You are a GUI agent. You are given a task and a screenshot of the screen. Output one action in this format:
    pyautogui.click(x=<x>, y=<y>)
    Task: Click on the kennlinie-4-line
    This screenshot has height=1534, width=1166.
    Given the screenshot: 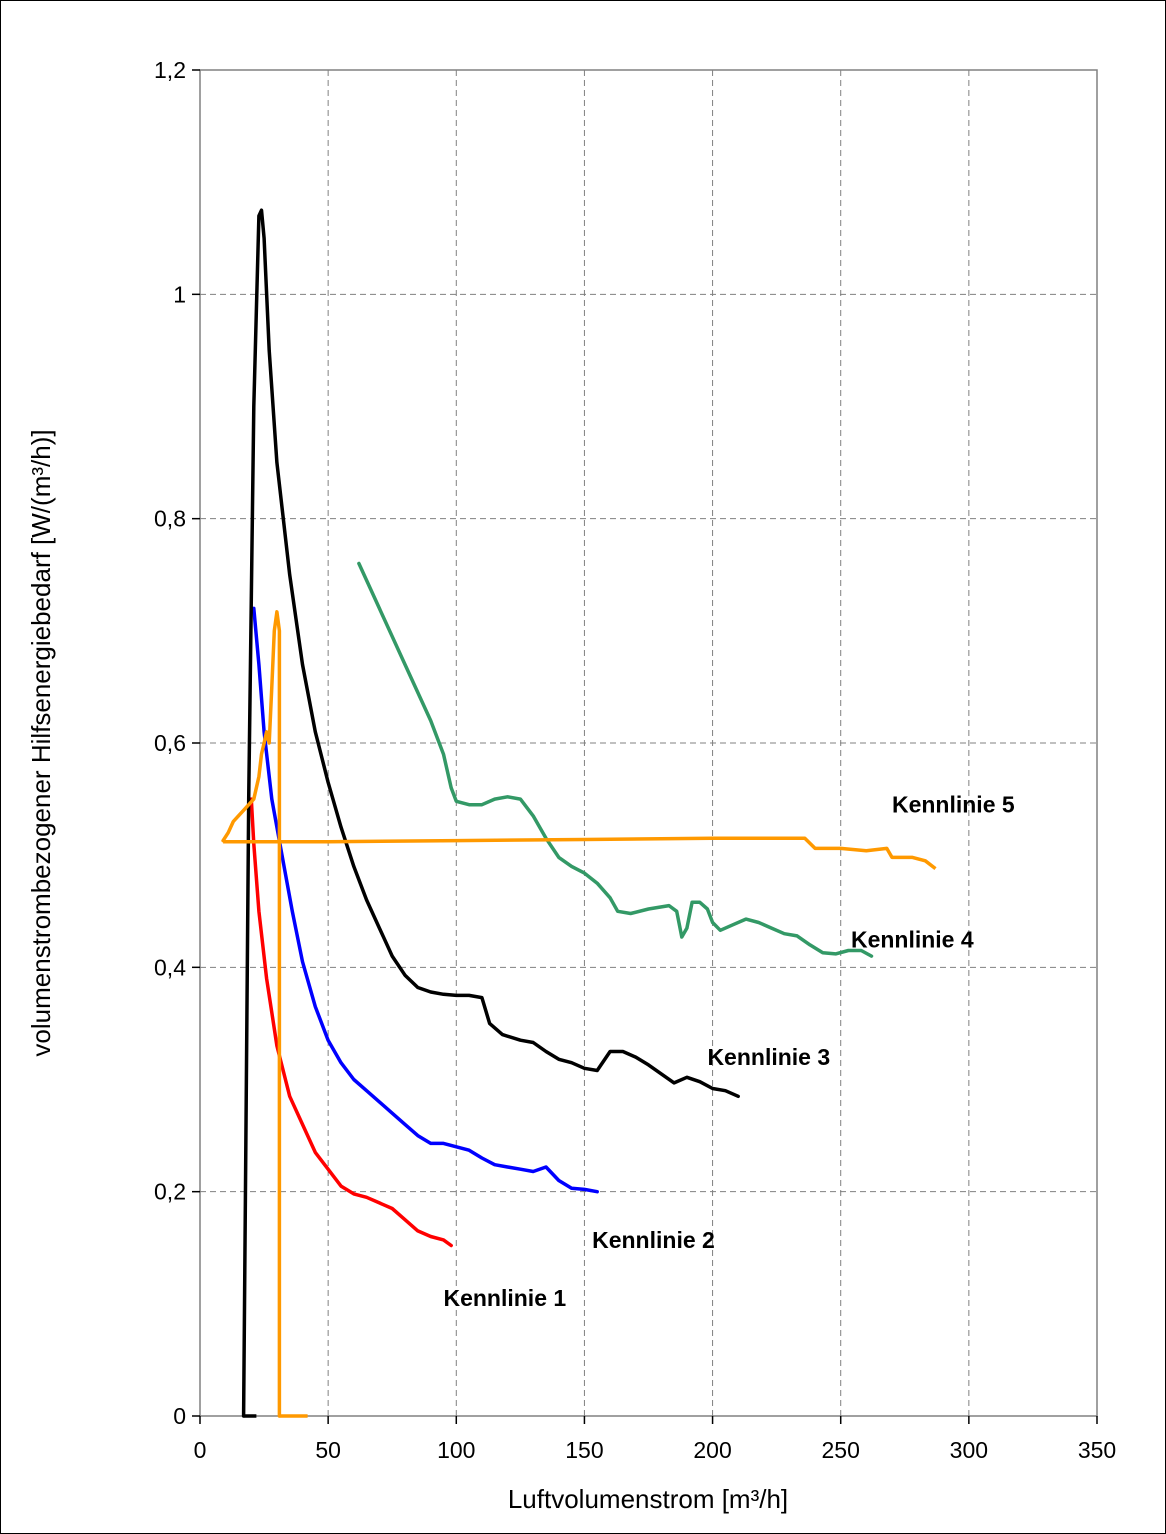 What is the action you would take?
    pyautogui.click(x=615, y=759)
    